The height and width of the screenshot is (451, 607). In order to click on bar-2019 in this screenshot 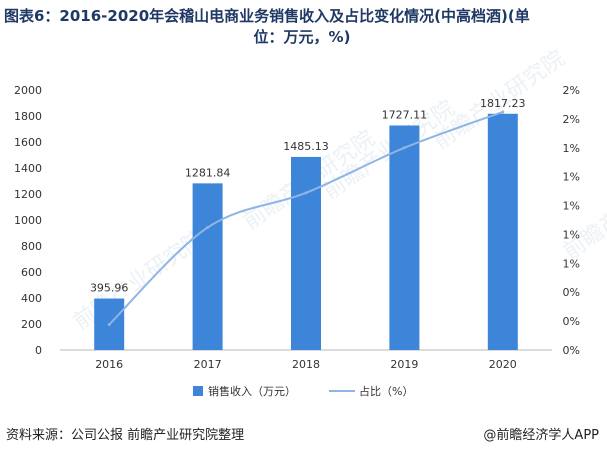, I will do `click(404, 237)`.